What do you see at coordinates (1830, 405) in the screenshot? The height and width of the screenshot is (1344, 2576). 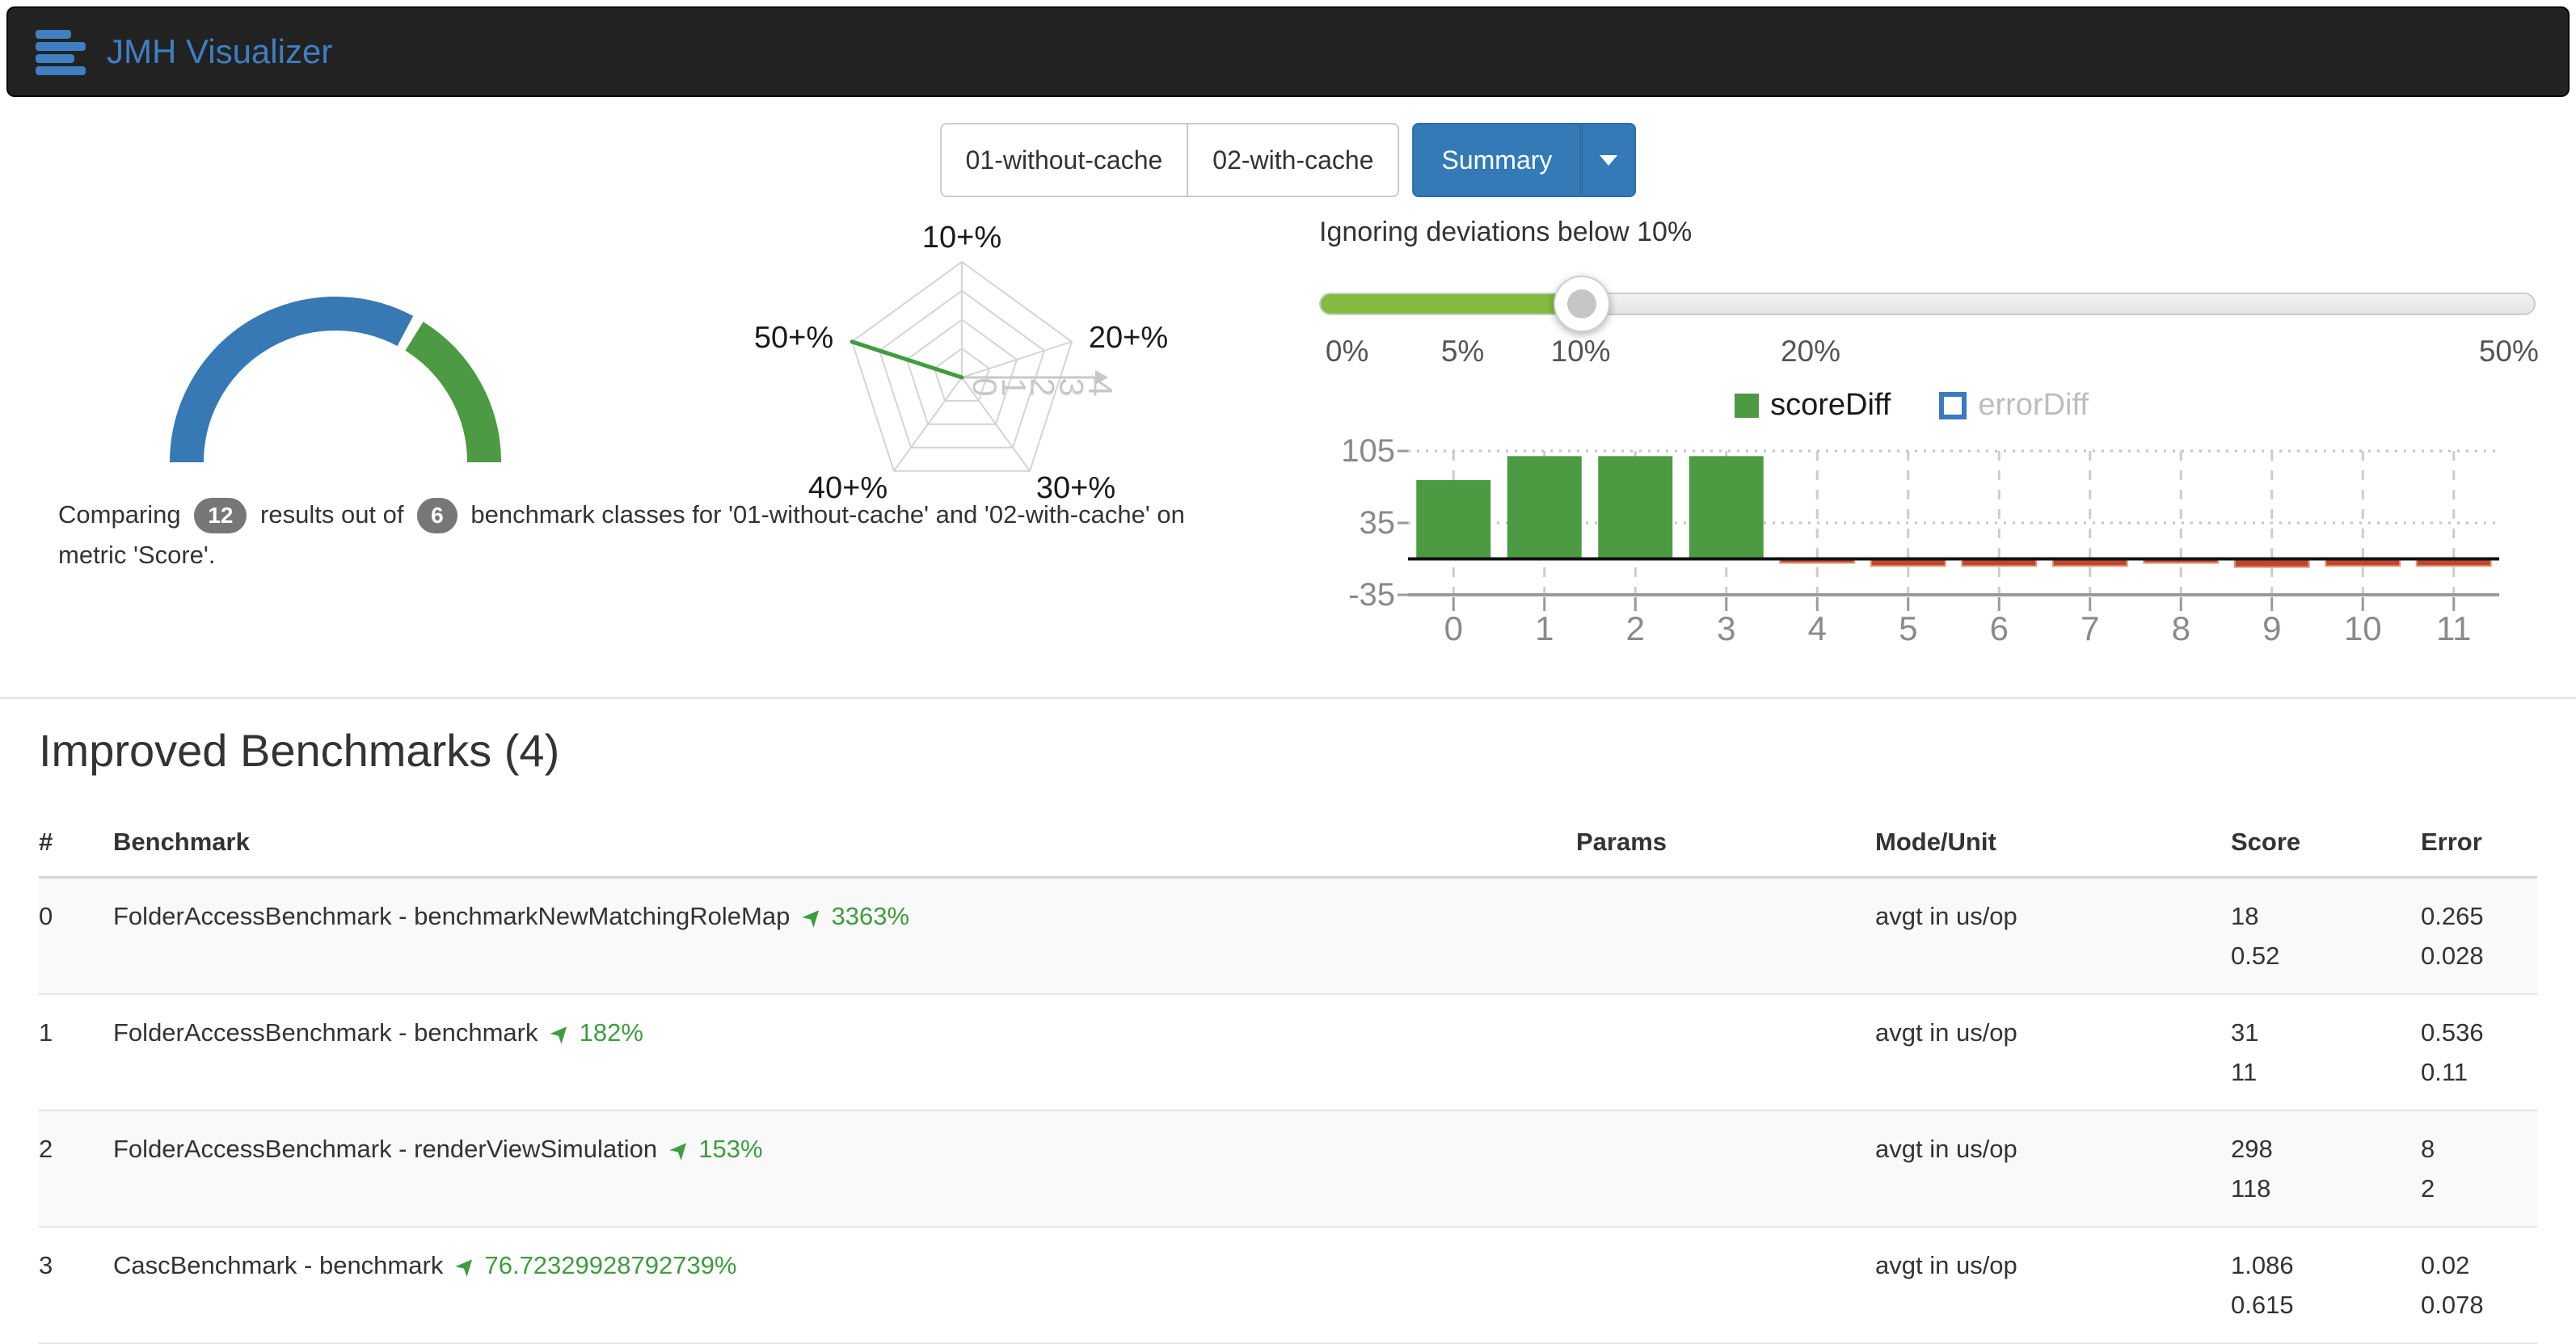 I see `scorediff-label: scoreDiff` at bounding box center [1830, 405].